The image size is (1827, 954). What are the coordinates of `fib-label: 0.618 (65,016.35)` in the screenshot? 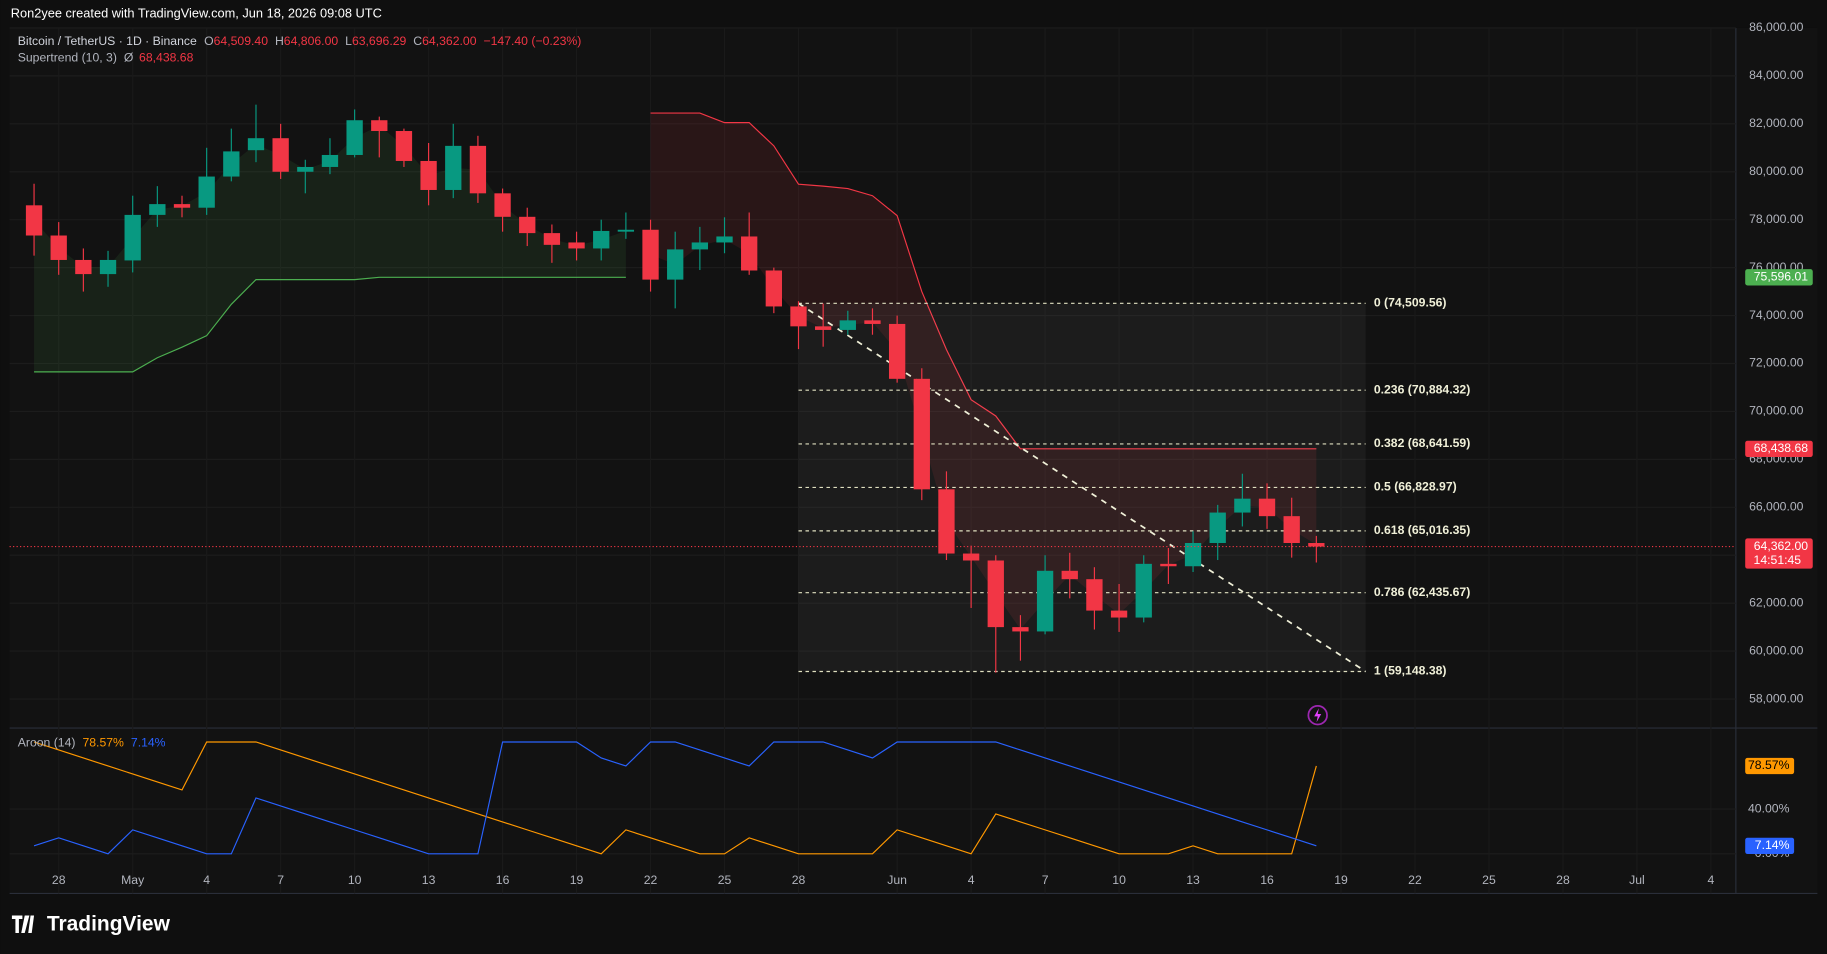 It's located at (1422, 530).